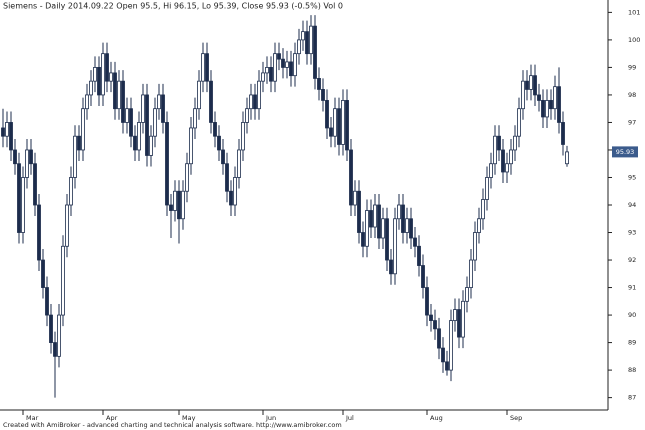  What do you see at coordinates (32, 418) in the screenshot?
I see `x-tick-label: Mar` at bounding box center [32, 418].